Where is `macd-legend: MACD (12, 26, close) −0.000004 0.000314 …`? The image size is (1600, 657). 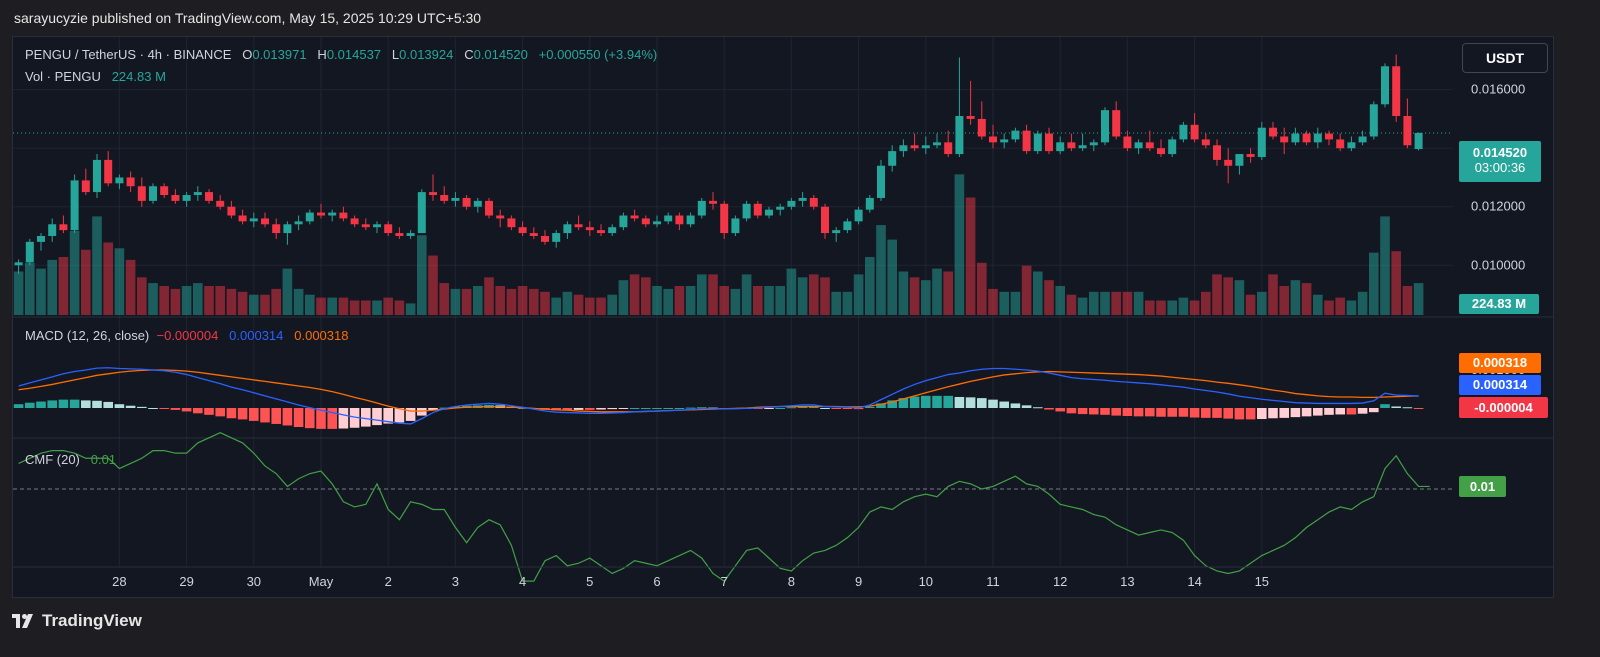
macd-legend: MACD (12, 26, close) −0.000004 0.000314 … is located at coordinates (186, 335).